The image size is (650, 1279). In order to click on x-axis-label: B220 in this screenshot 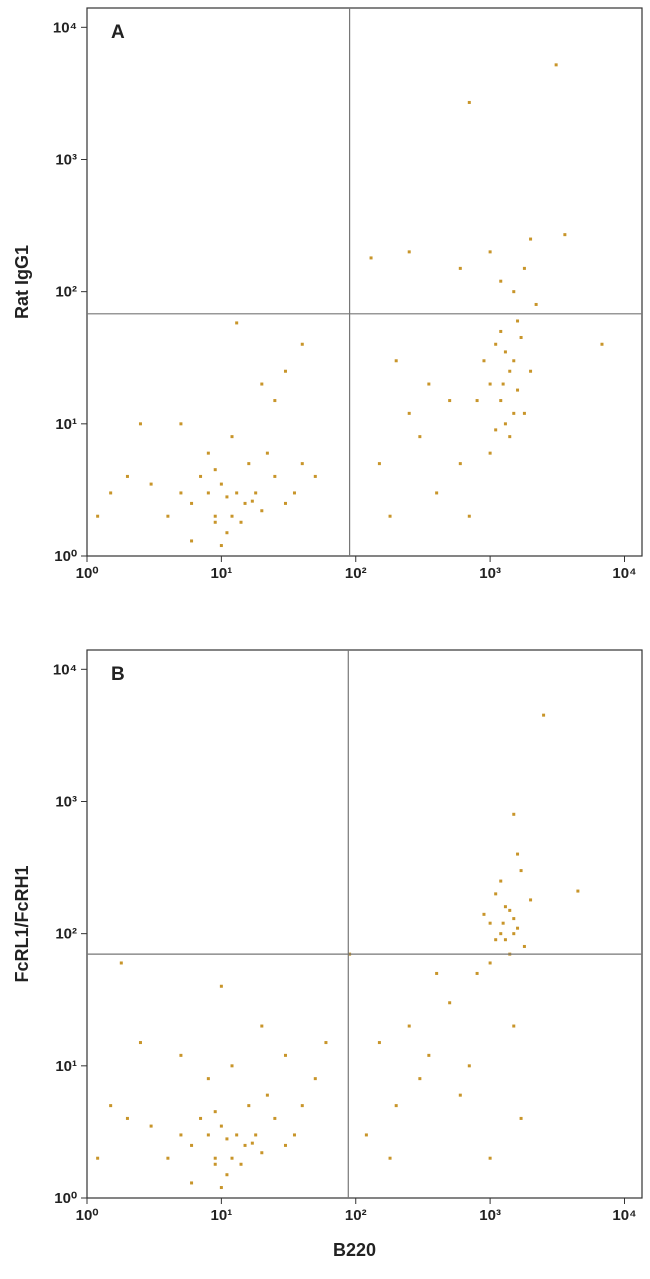, I will do `click(354, 1250)`.